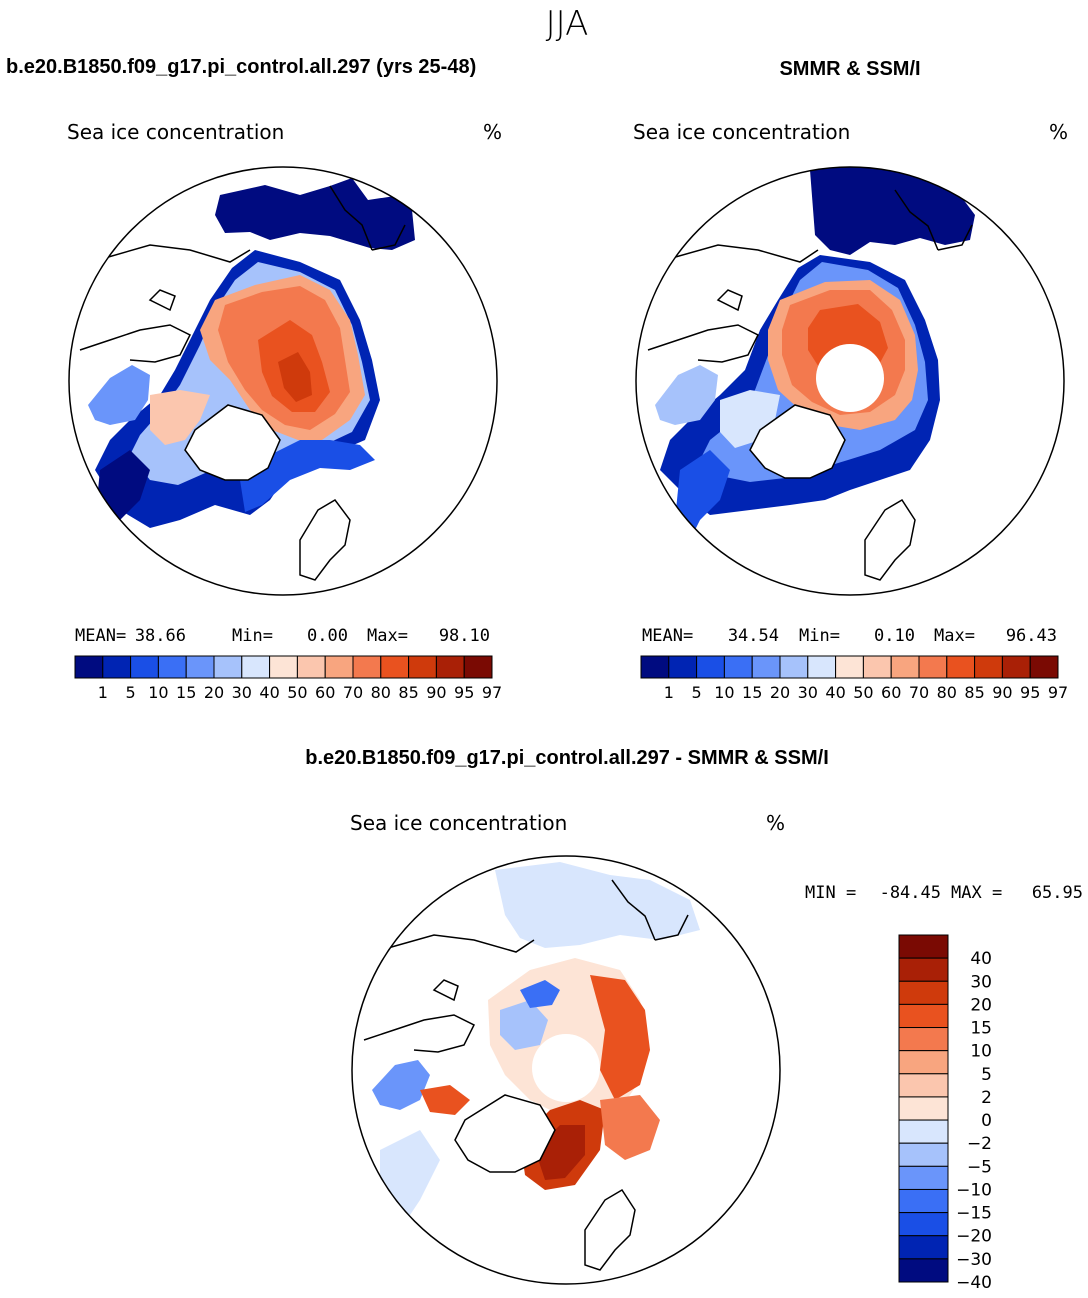  I want to click on obs-colorbar-tick-label: 70, so click(919, 692).